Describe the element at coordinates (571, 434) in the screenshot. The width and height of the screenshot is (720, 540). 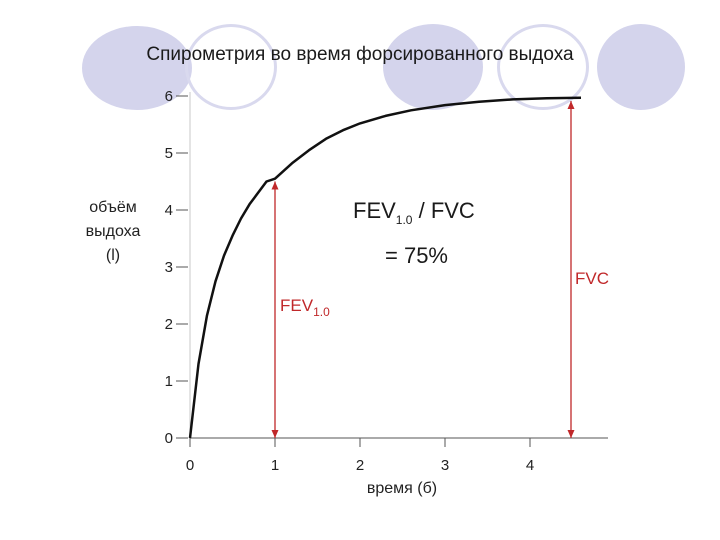
I see `fvc-marker-arrow-bottom` at that location.